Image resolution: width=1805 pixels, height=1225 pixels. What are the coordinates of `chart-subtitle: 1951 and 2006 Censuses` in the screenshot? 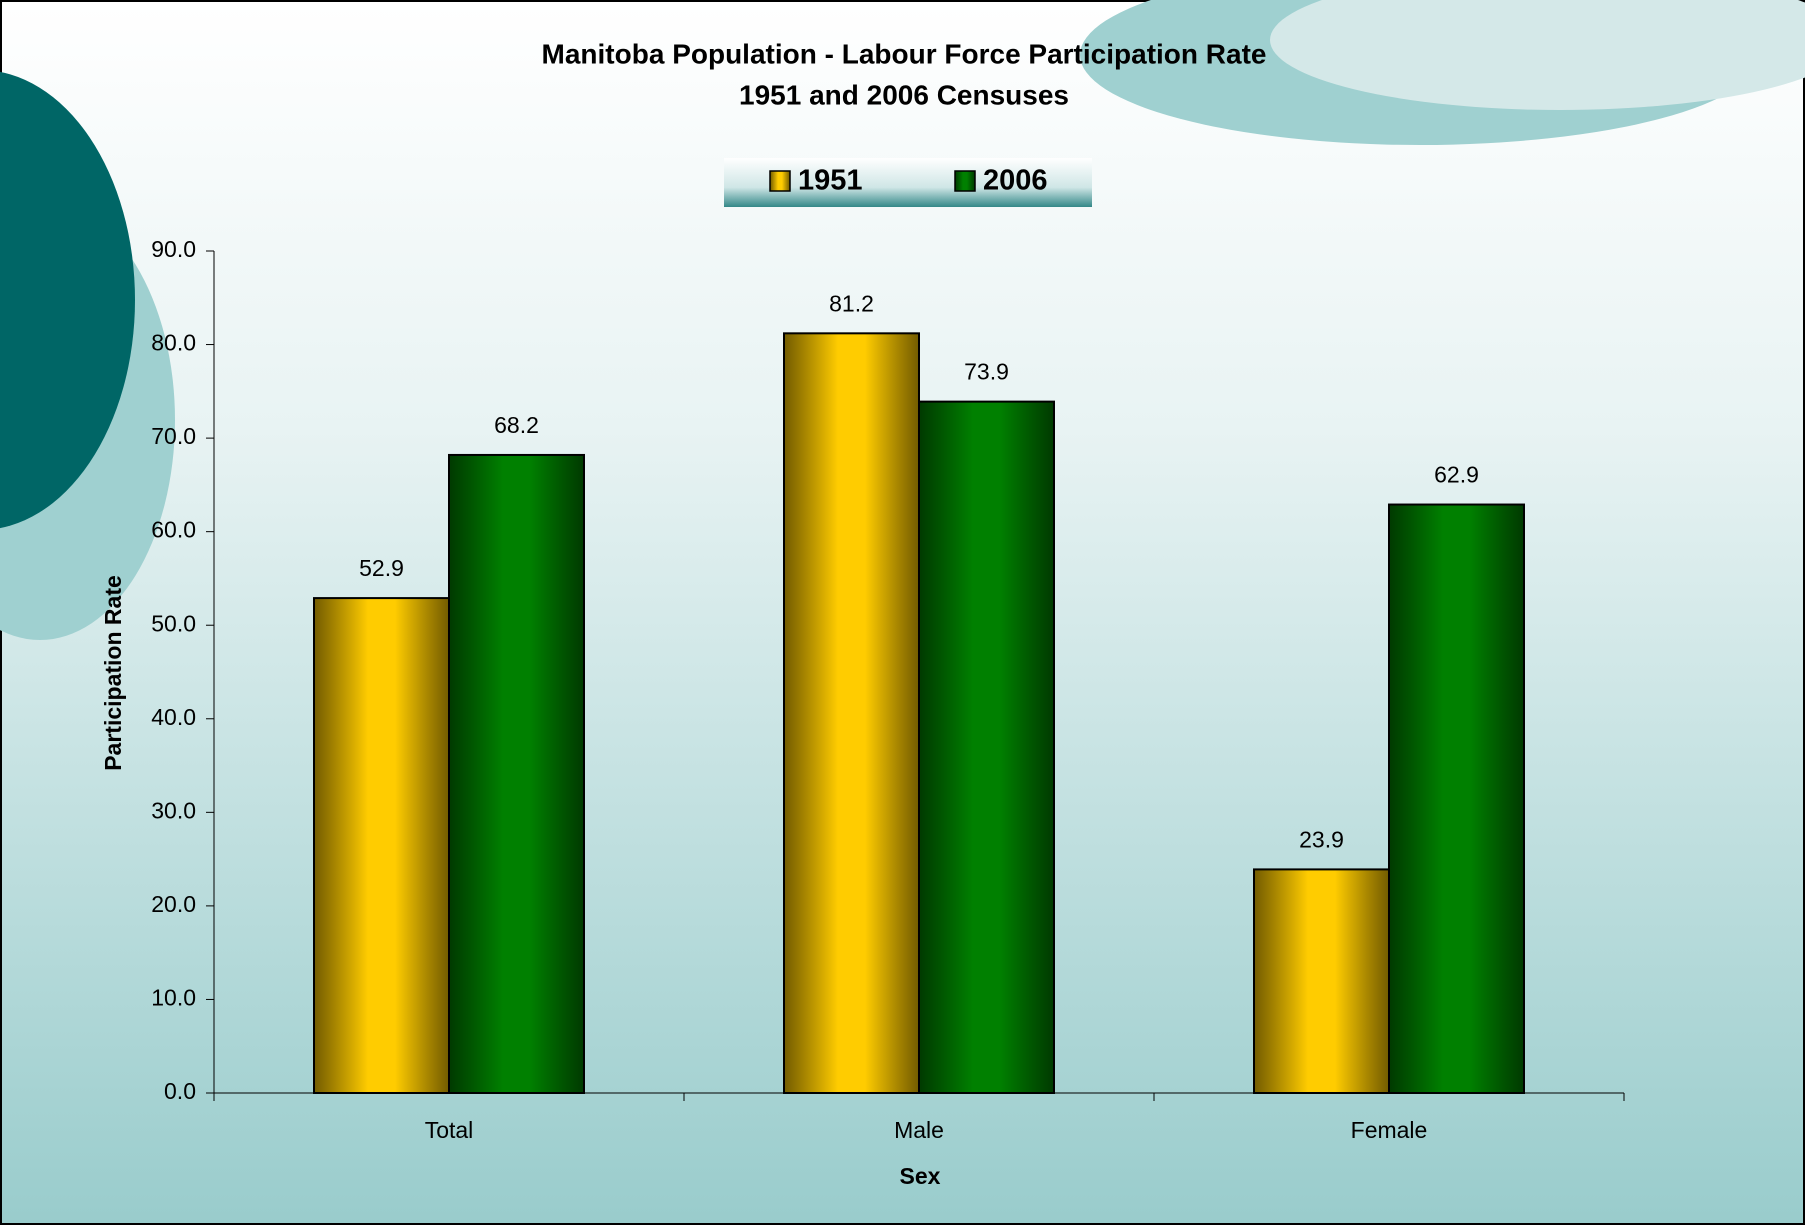 It's located at (904, 94).